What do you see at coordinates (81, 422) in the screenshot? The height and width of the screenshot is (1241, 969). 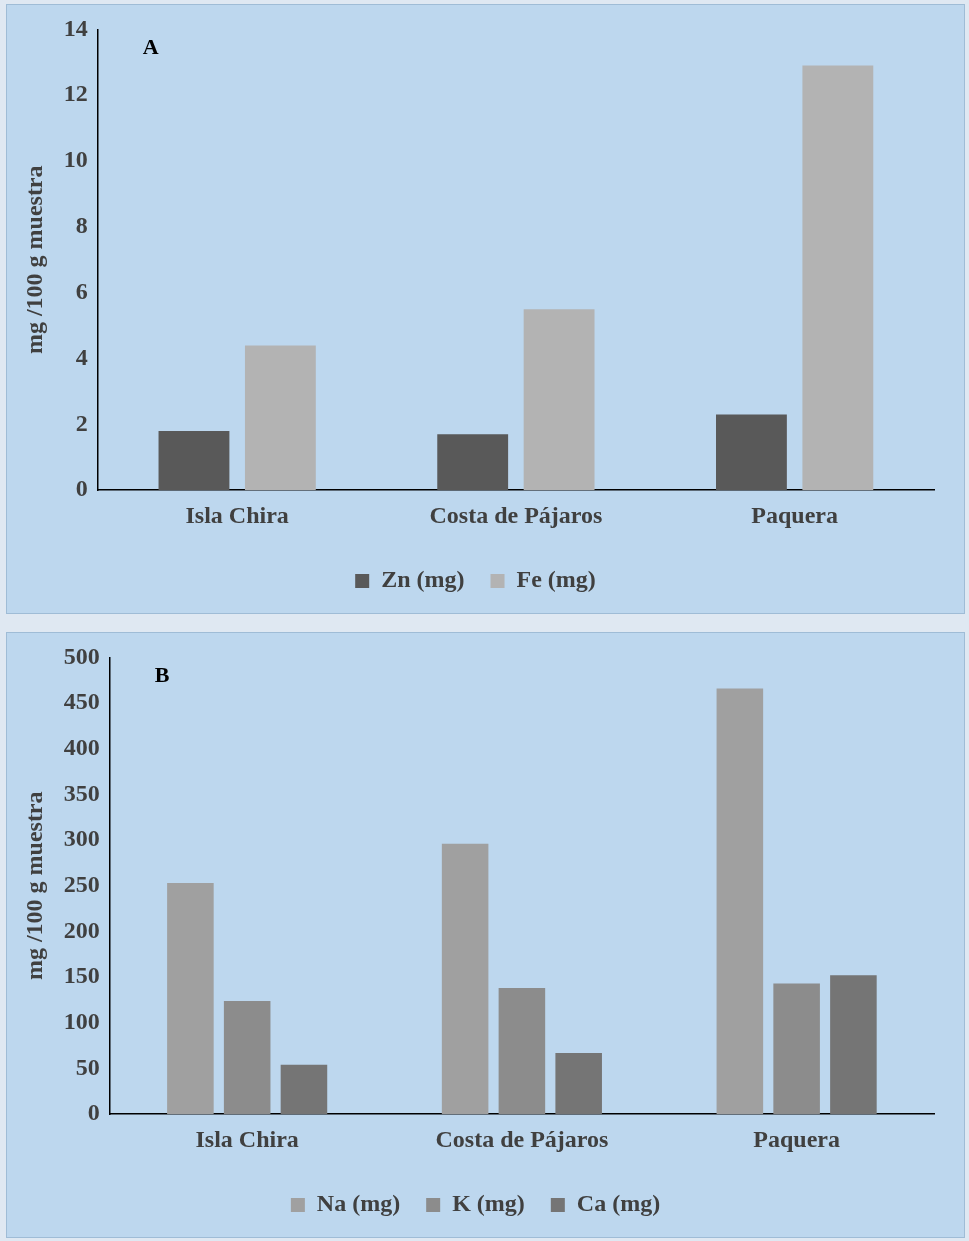 I see `y-tick-label: 2` at bounding box center [81, 422].